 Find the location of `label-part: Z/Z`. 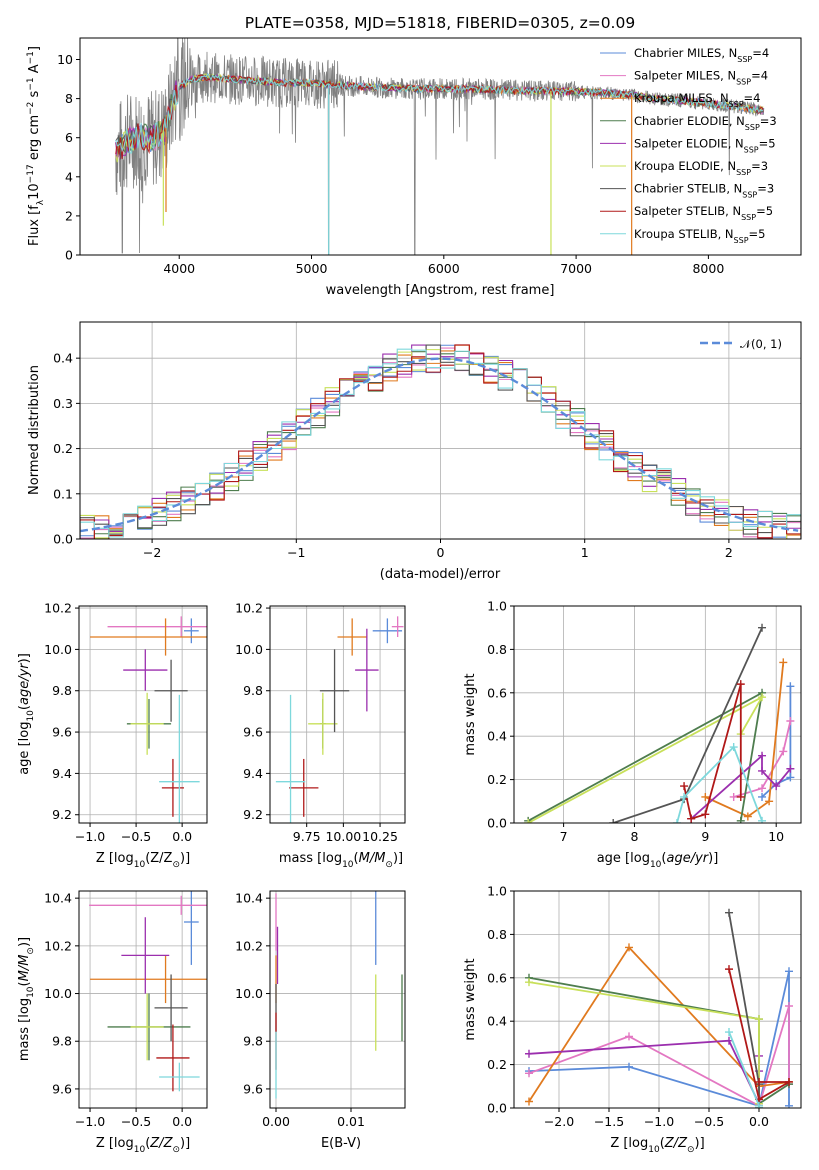

label-part: Z/Z is located at coordinates (676, 1143).